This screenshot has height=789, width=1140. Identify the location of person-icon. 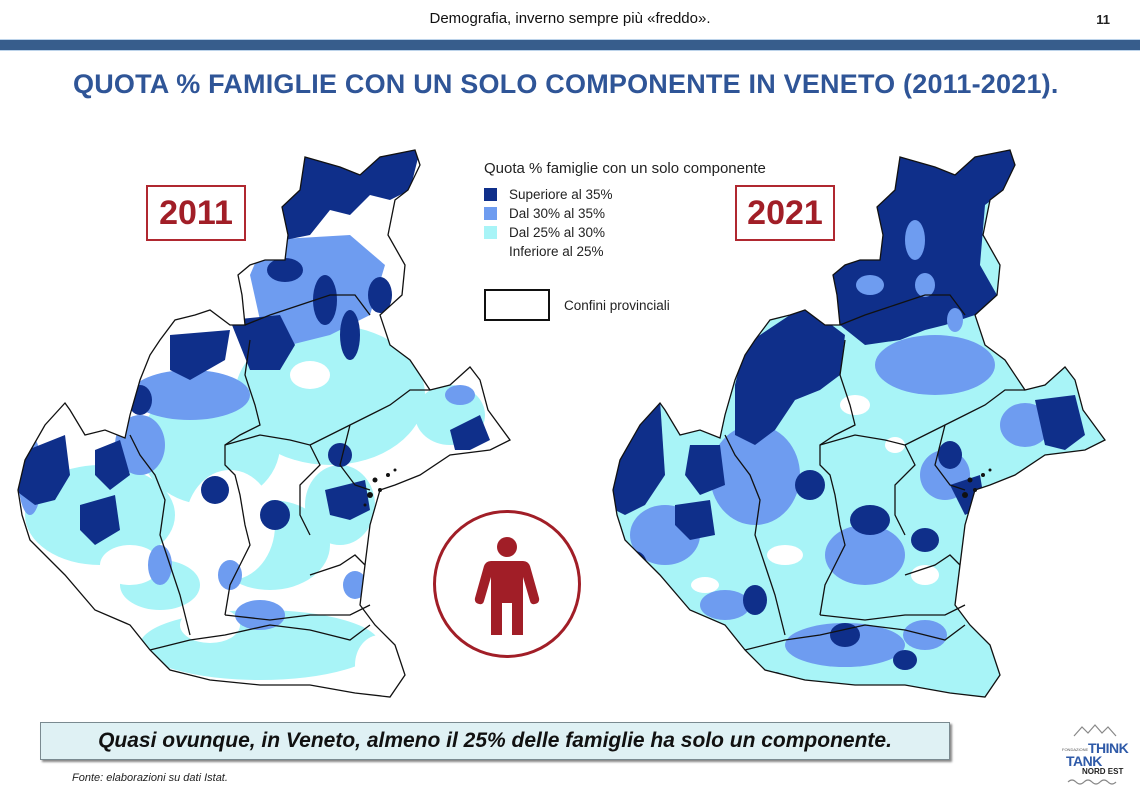
(507, 586).